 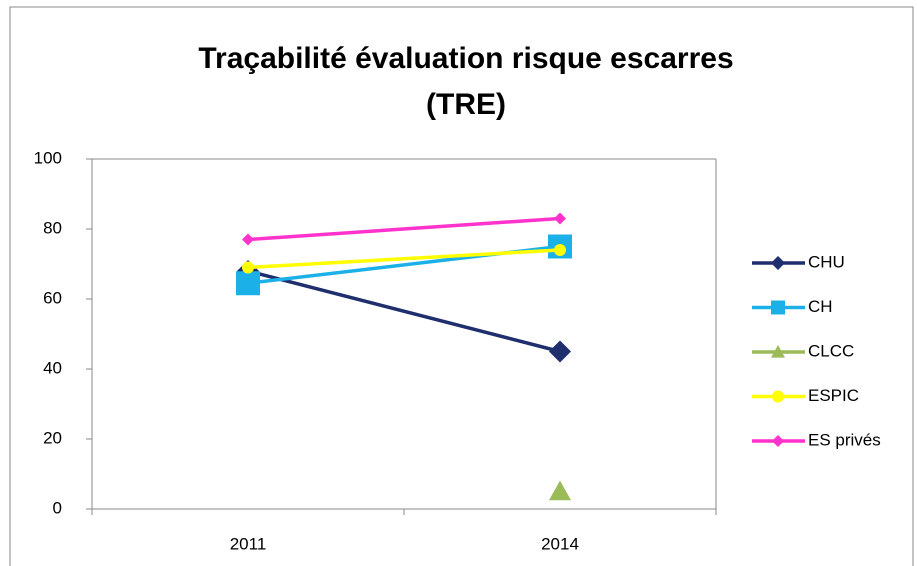 What do you see at coordinates (52, 437) in the screenshot?
I see `y-tick-label: 20` at bounding box center [52, 437].